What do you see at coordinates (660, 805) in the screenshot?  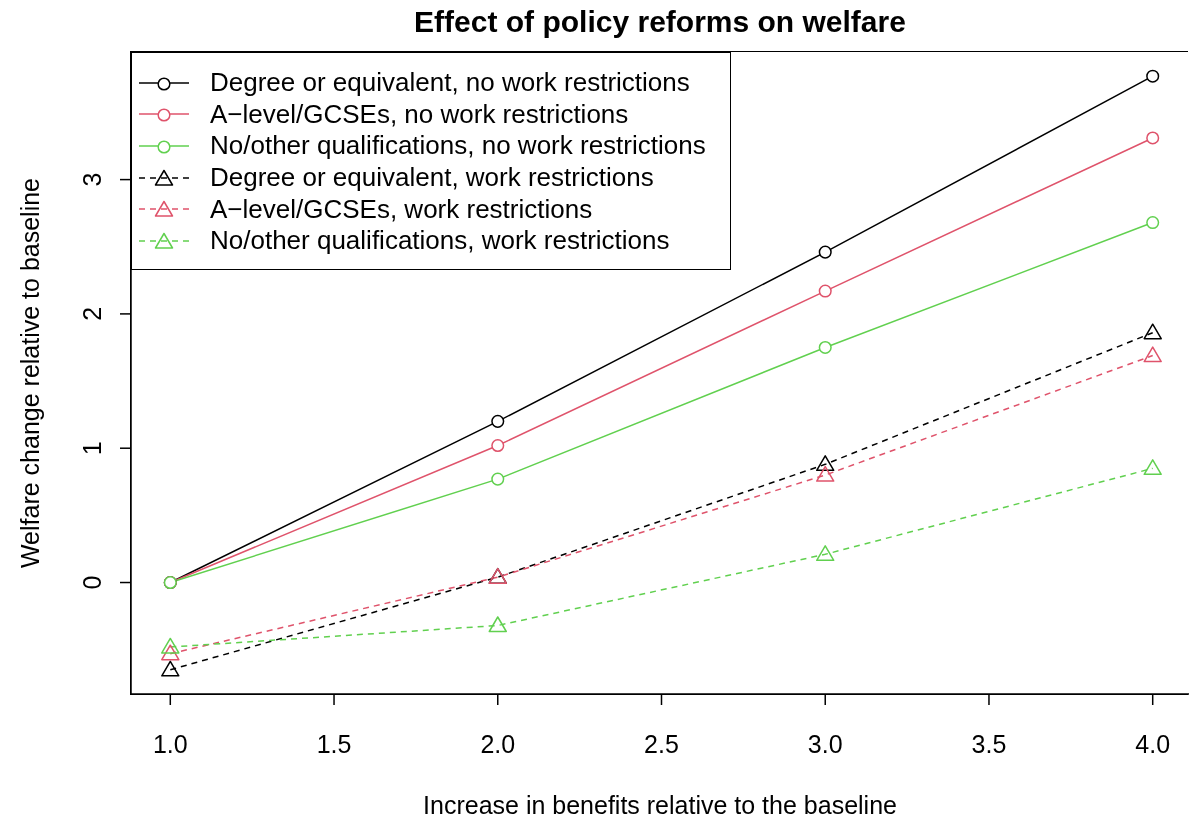 I see `x-axis-title: Increase in benefits relative to the baseline` at bounding box center [660, 805].